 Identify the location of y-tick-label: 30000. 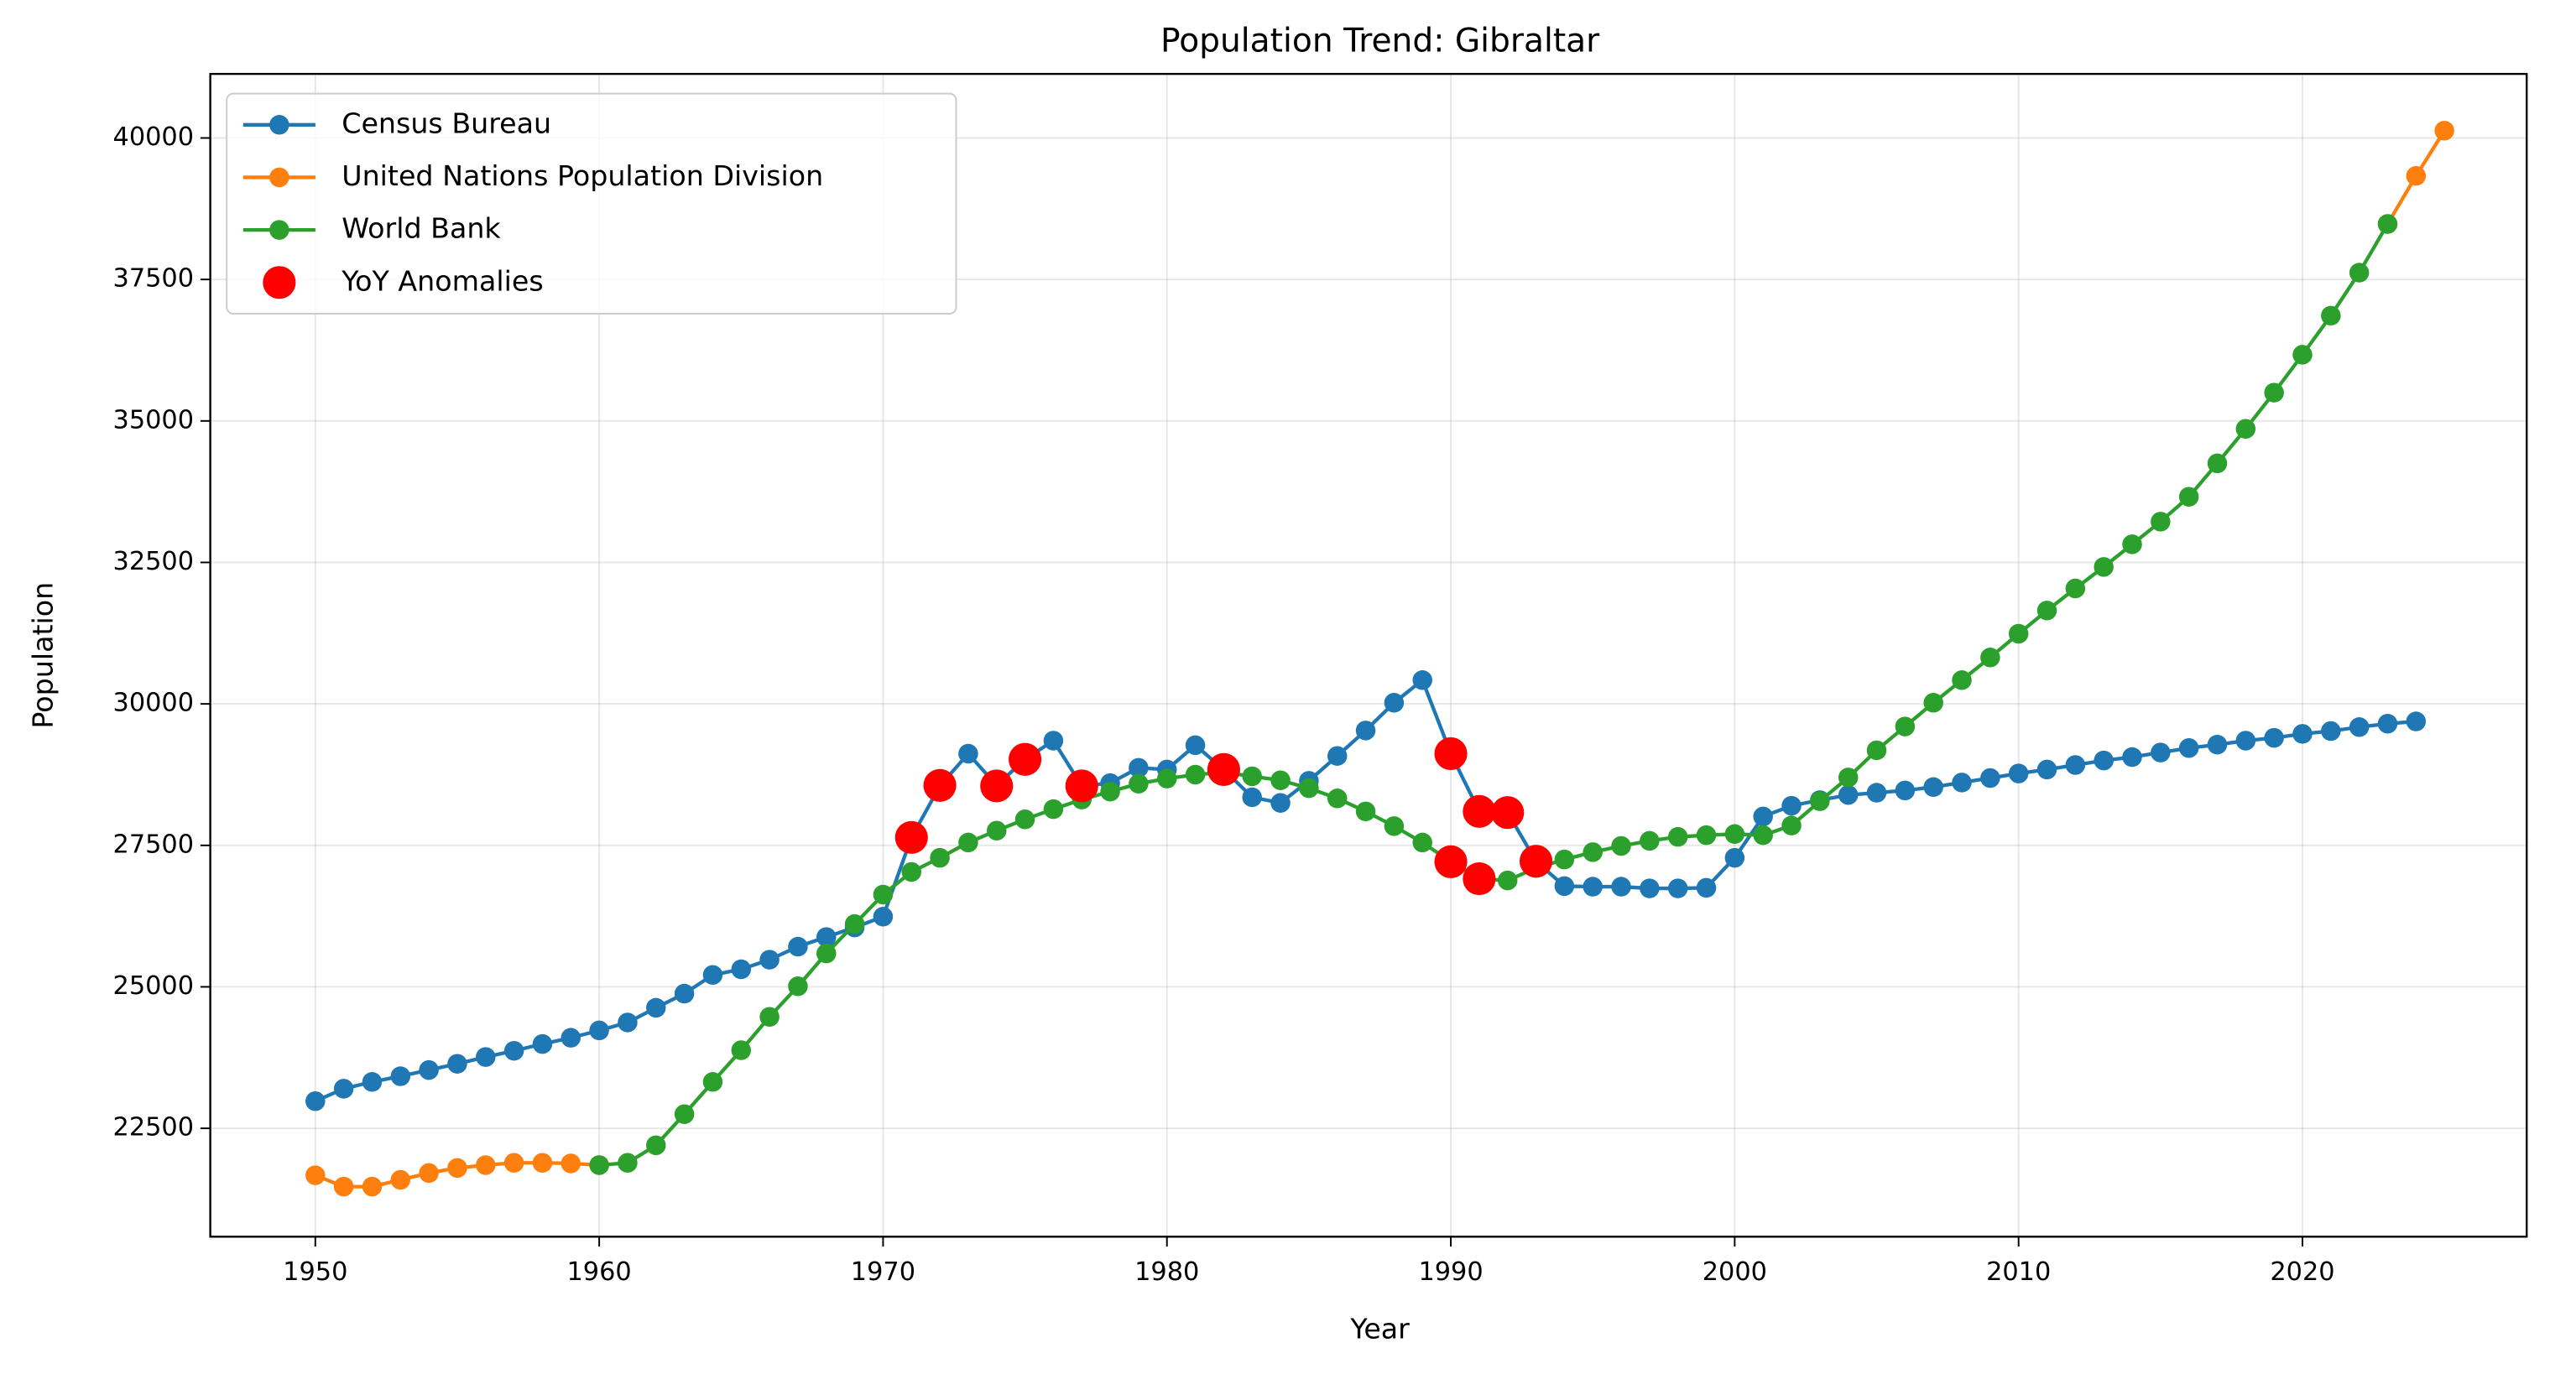
(153, 704).